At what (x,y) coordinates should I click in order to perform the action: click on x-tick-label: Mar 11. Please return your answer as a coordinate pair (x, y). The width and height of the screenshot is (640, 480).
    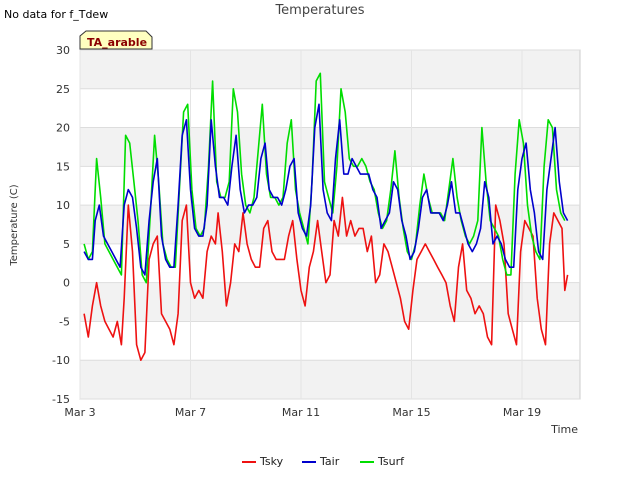
    Looking at the image, I should click on (301, 412).